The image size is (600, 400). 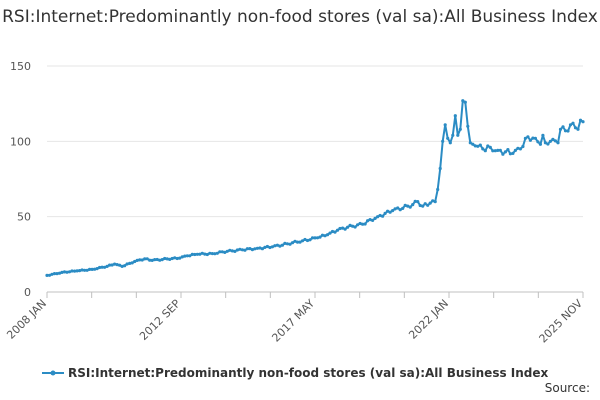 What do you see at coordinates (160, 320) in the screenshot?
I see `x-tick-label: 2012 SEP` at bounding box center [160, 320].